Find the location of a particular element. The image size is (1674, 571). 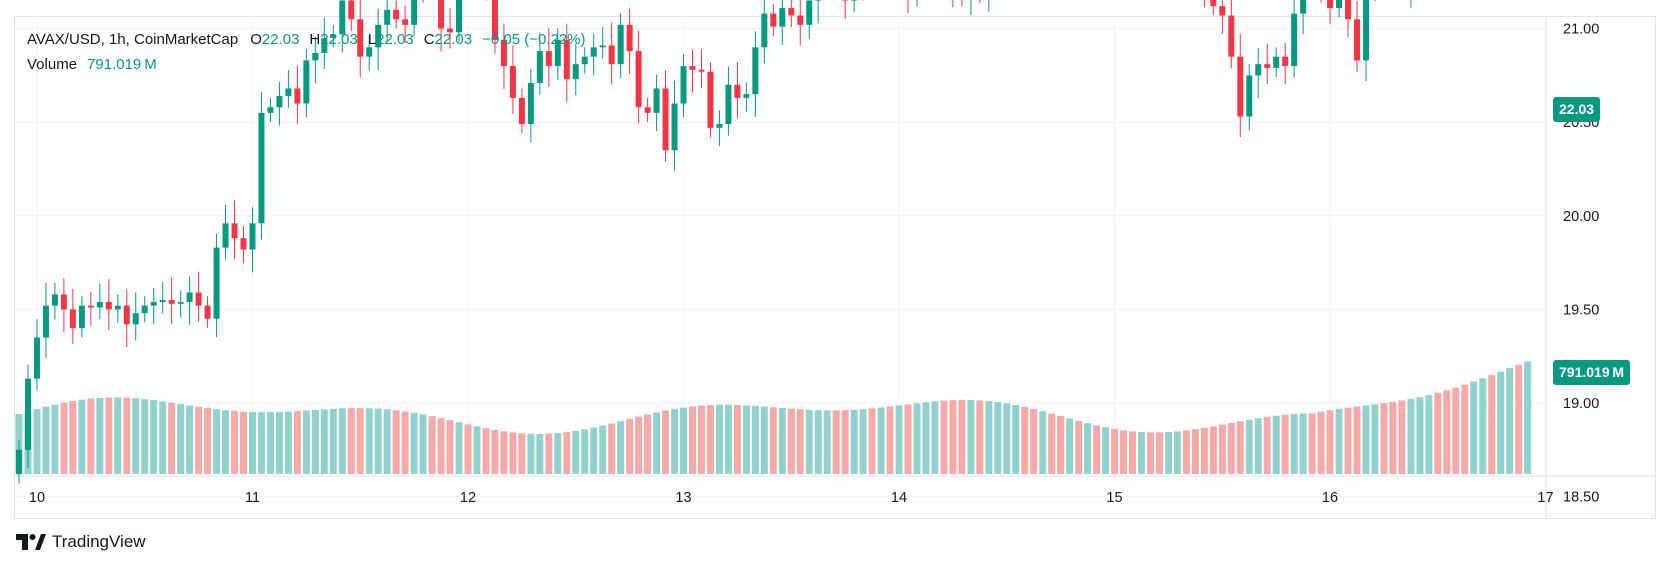

open-value: 22.03 is located at coordinates (280, 39).